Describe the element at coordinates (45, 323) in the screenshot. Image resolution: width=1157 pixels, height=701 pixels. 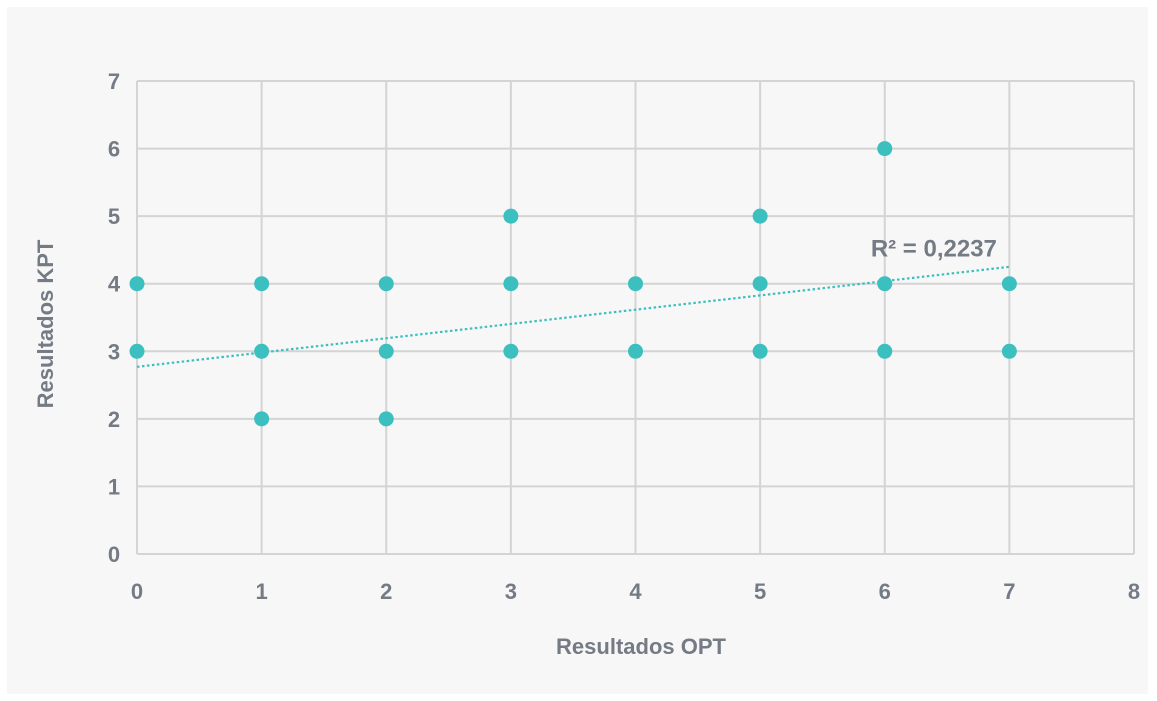
I see `y-axis-title: Resultados KPT` at that location.